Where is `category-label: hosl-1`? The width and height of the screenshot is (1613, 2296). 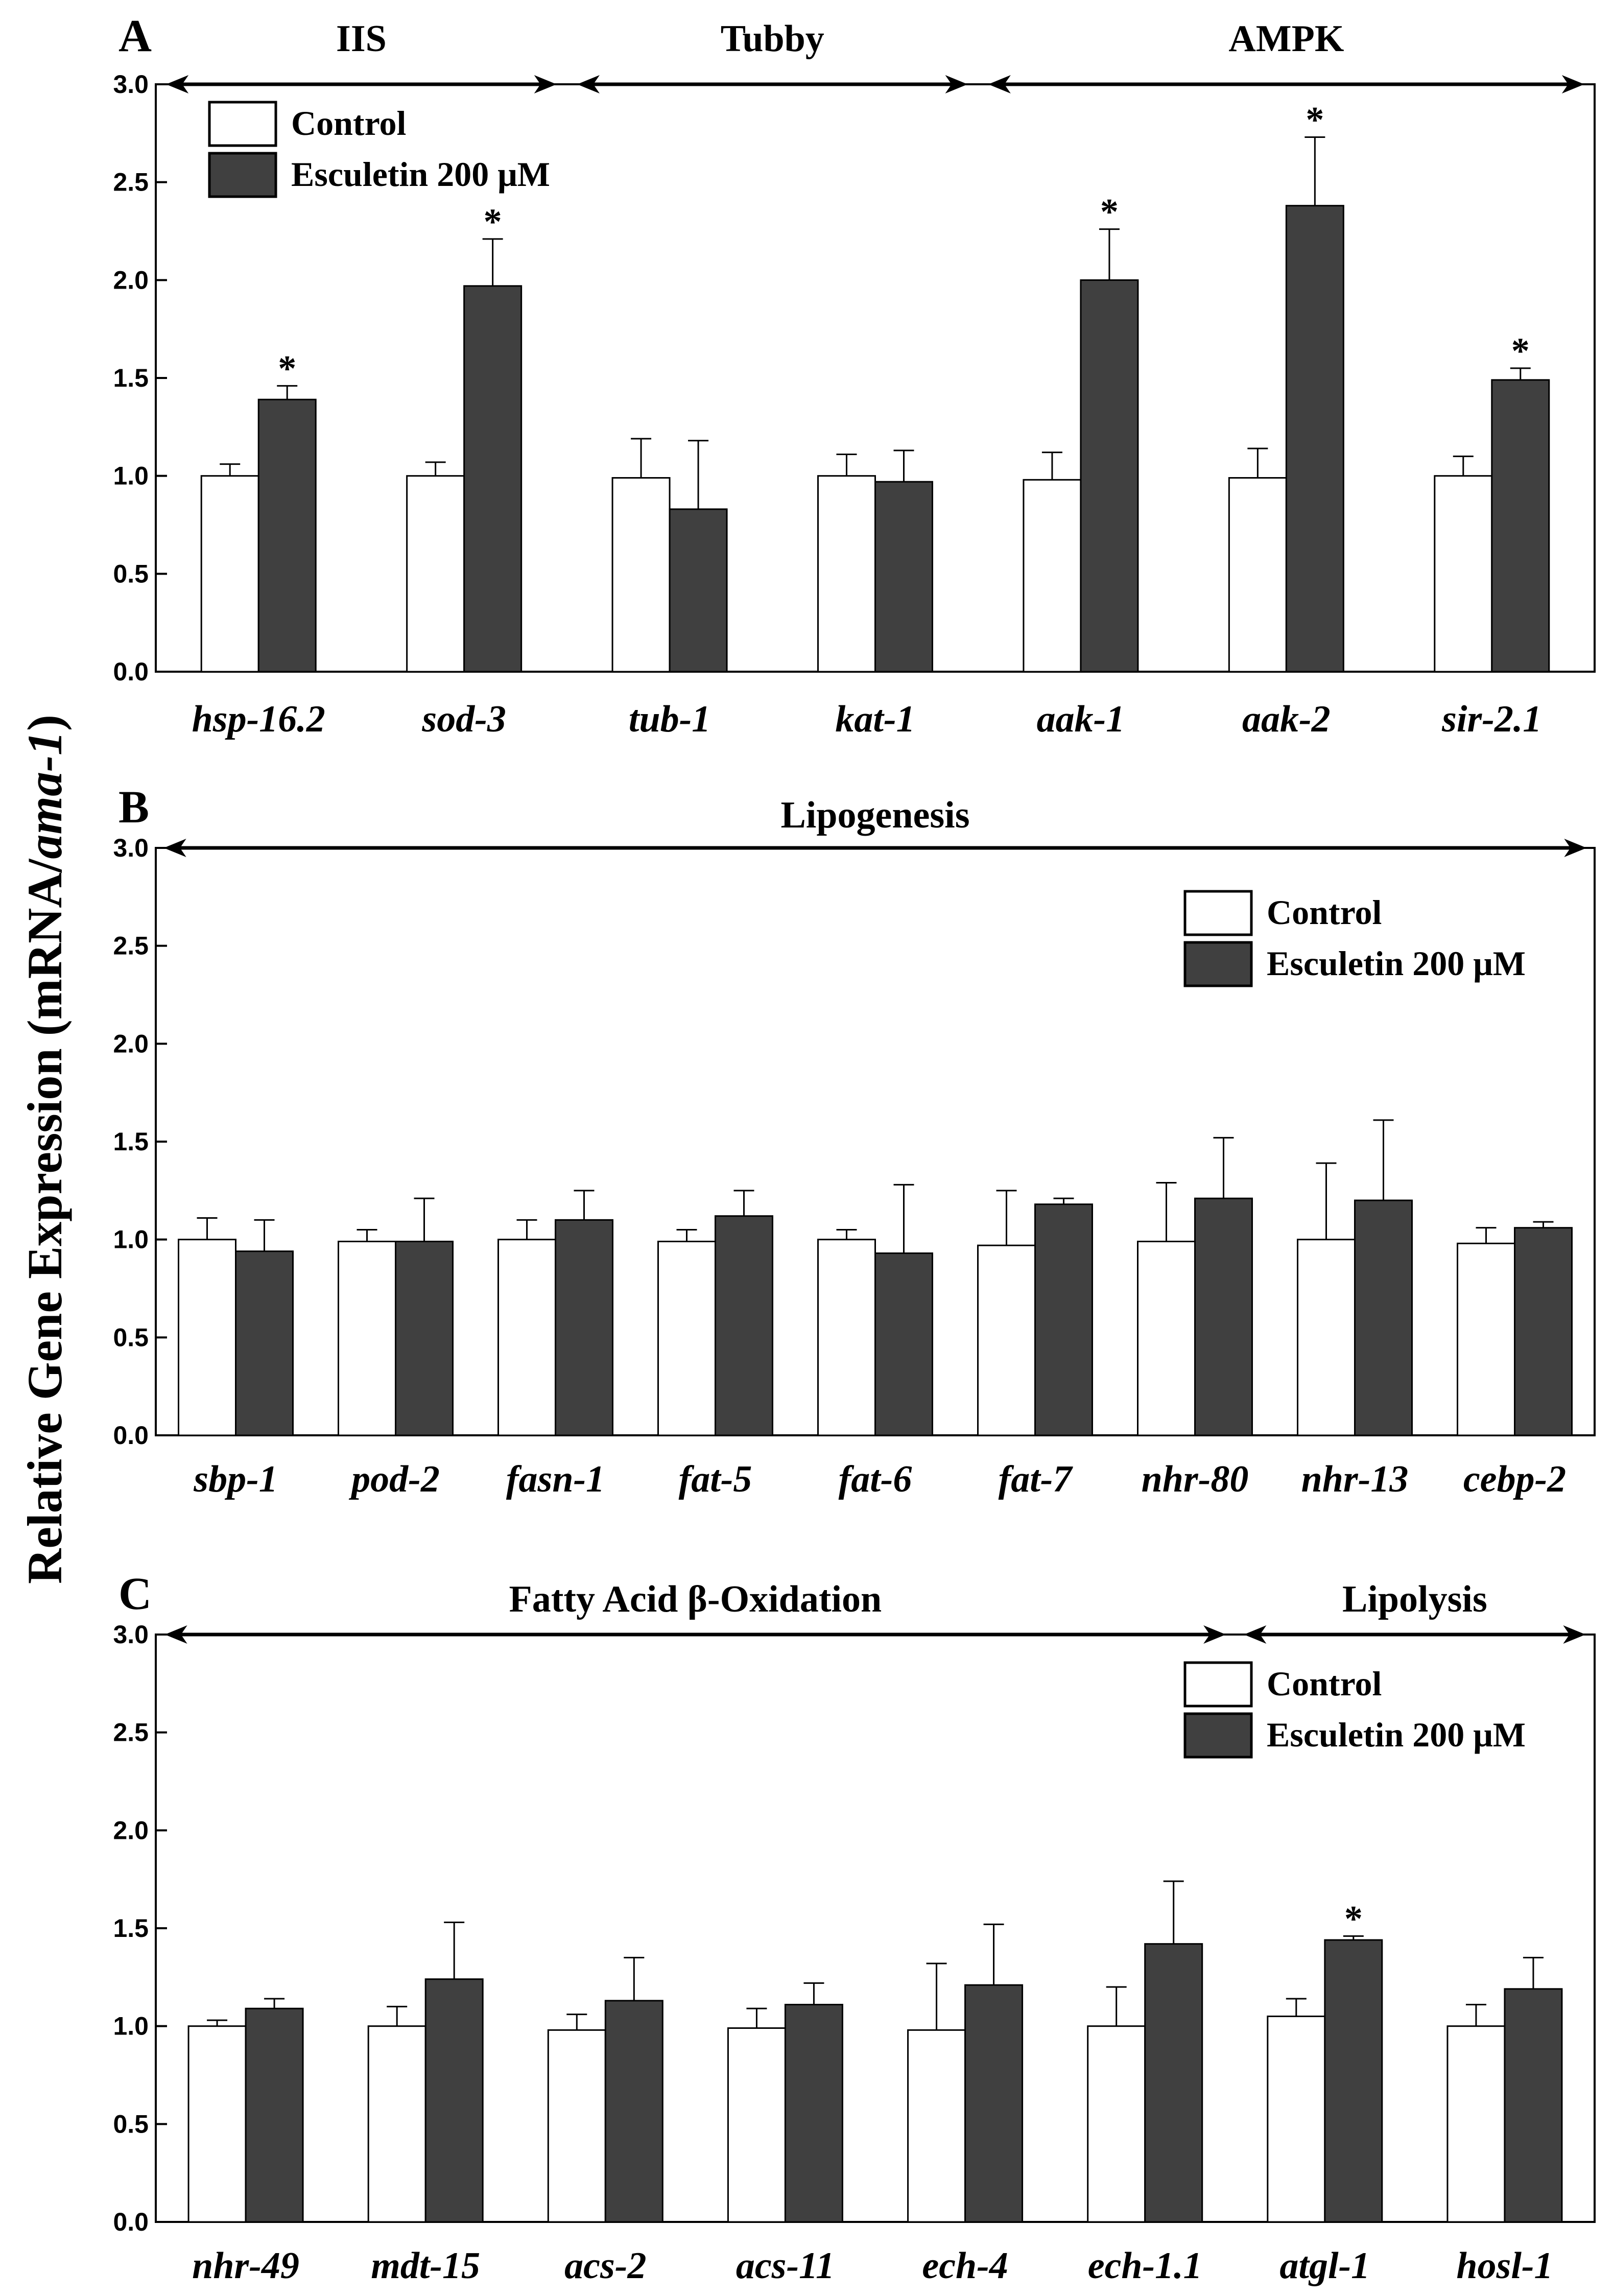
category-label: hosl-1 is located at coordinates (1504, 2266).